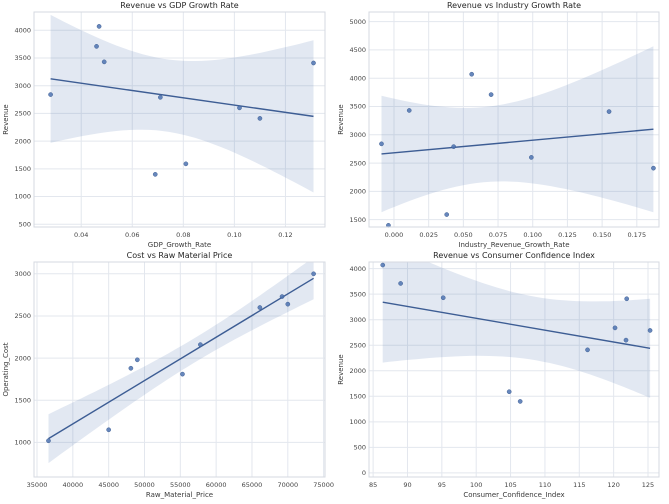  Describe the element at coordinates (285, 235) in the screenshot. I see `x-tick-label: 0.12` at that location.